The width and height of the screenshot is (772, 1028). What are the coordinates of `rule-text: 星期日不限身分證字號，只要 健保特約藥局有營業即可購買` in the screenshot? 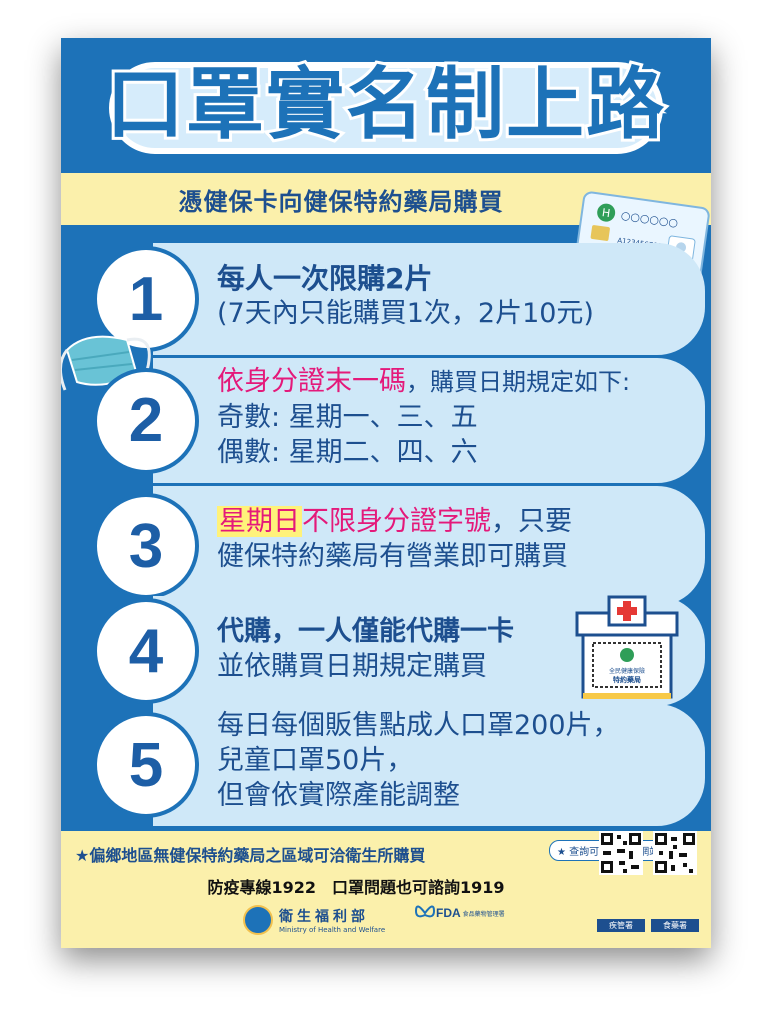 It's located at (446, 539).